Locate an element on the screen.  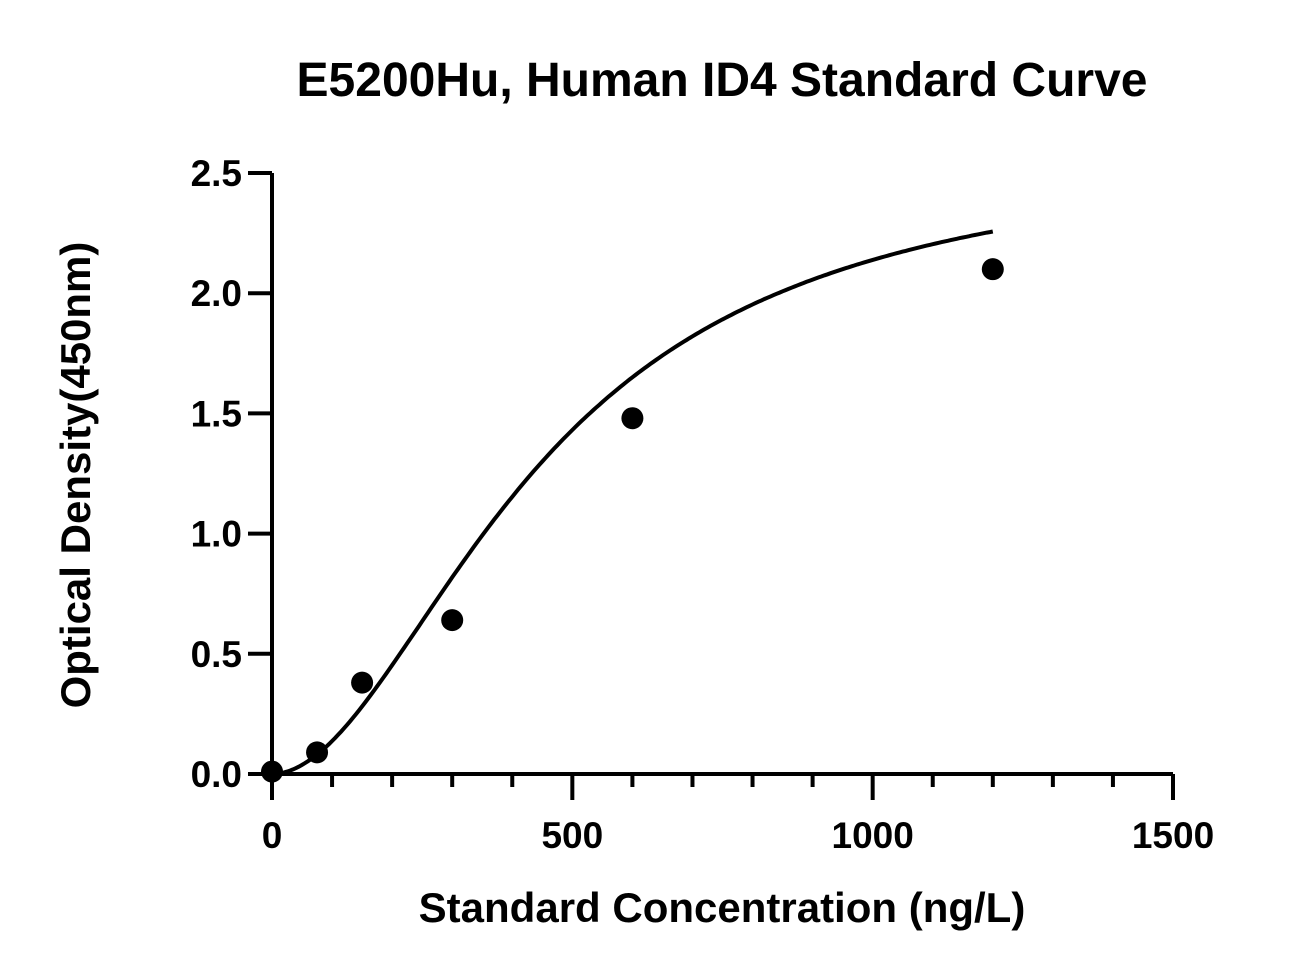
x-tick-label: 1000 is located at coordinates (873, 835).